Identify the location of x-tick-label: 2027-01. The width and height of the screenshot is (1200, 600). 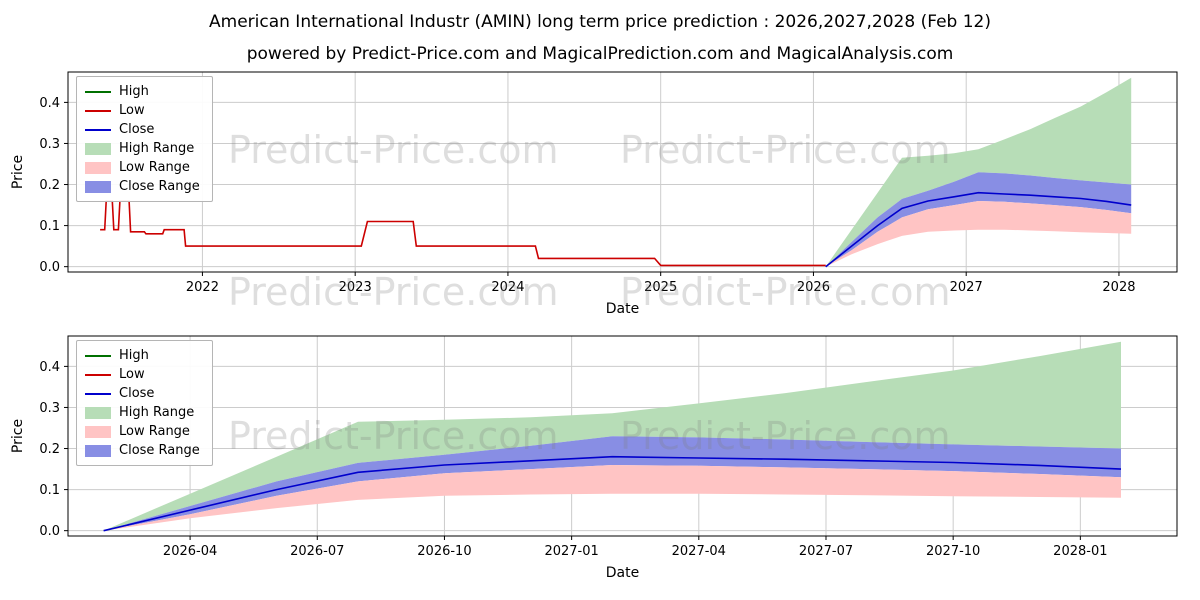
(571, 551).